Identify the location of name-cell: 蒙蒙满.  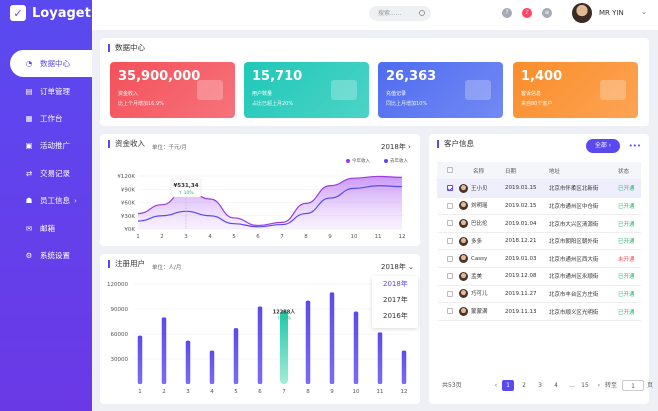
(482, 311).